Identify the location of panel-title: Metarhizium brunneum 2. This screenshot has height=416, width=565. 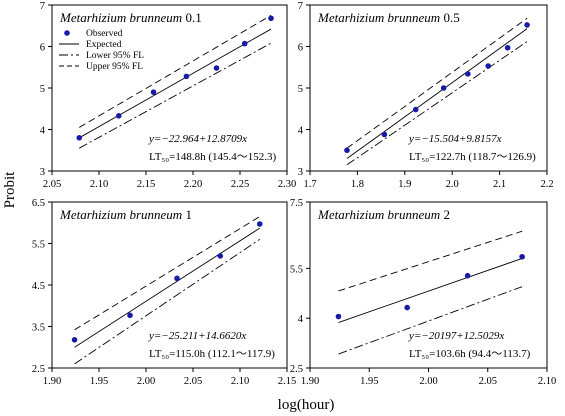
(383, 214).